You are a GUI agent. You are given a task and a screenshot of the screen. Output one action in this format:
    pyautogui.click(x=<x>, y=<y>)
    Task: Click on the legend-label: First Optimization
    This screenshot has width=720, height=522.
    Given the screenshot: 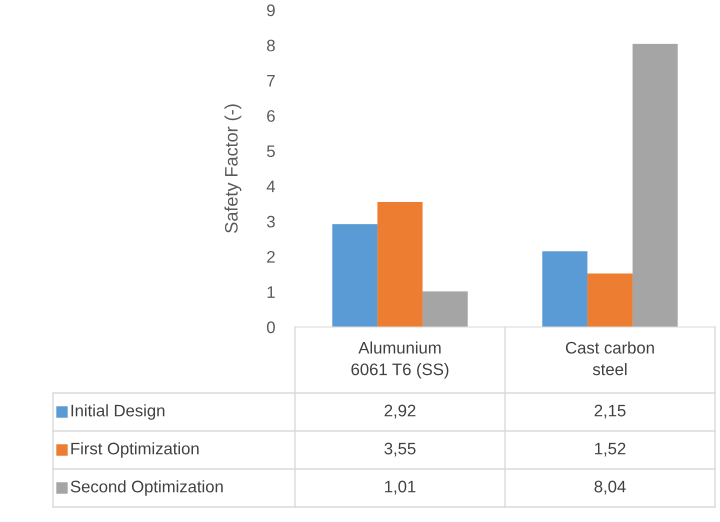 What is the action you would take?
    pyautogui.click(x=135, y=450)
    